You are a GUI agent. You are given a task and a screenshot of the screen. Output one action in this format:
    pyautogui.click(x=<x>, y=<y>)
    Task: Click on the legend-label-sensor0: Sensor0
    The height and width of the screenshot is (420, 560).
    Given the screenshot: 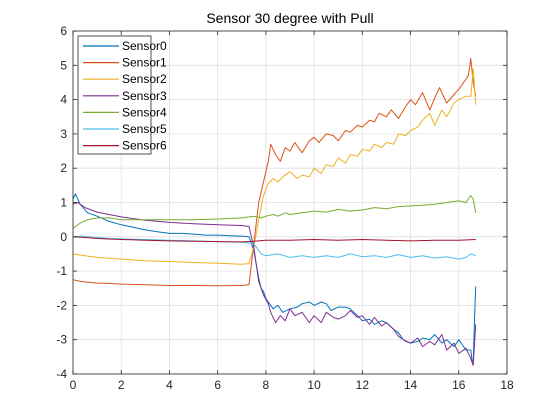 What is the action you would take?
    pyautogui.click(x=144, y=46)
    